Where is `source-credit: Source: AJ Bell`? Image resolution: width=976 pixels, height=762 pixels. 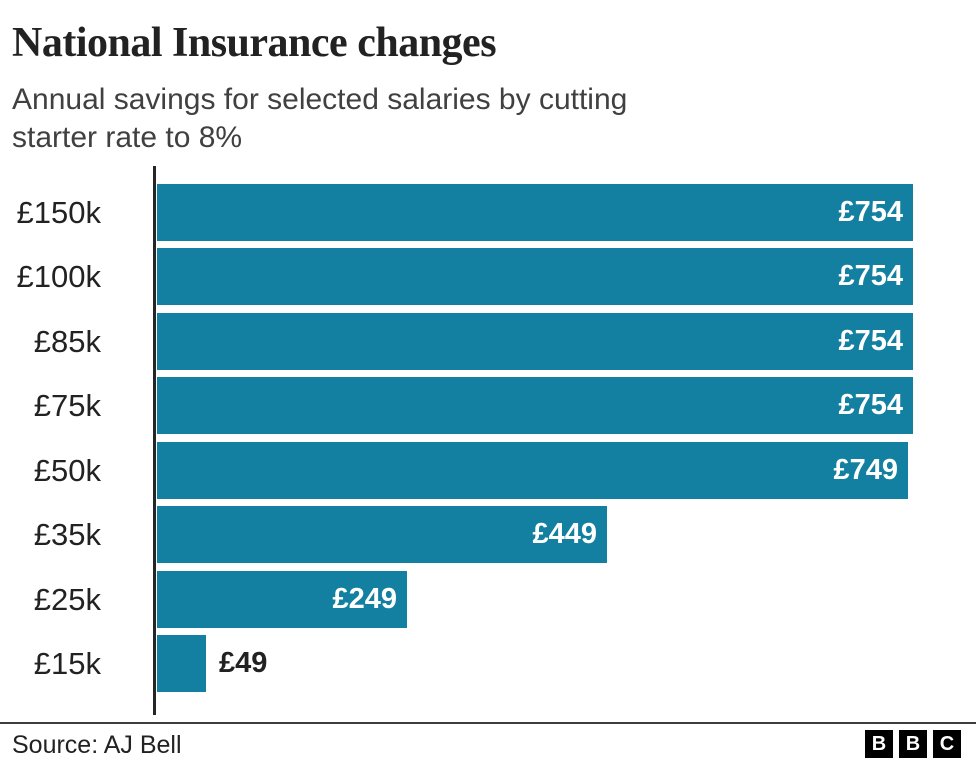 source-credit: Source: AJ Bell is located at coordinates (97, 745).